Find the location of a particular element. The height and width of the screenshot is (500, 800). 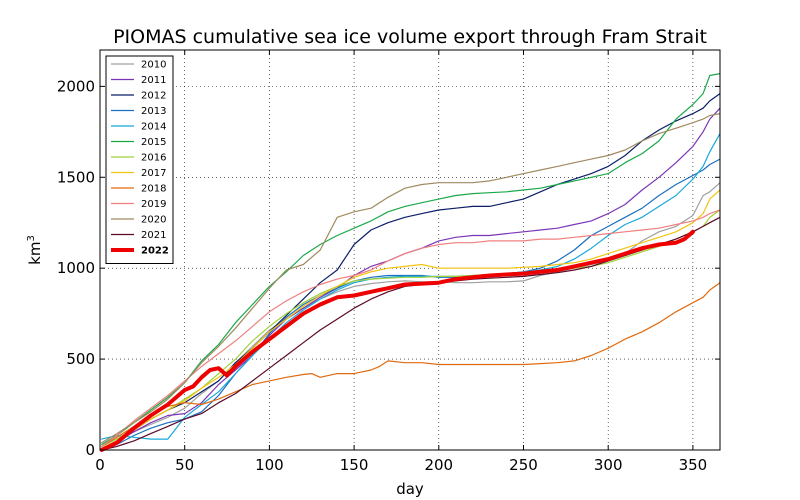

legend-label-2022: 2022 is located at coordinates (155, 251).